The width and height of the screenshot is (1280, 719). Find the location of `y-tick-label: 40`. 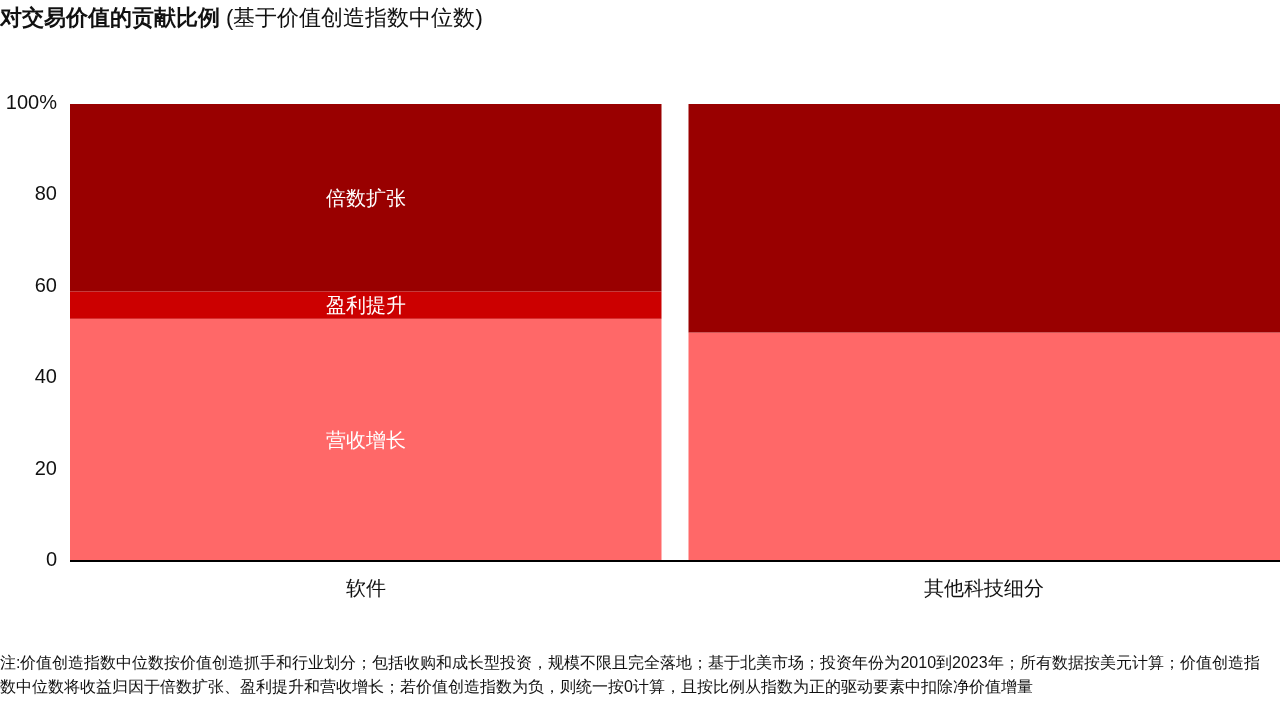

y-tick-label: 40 is located at coordinates (45, 376).